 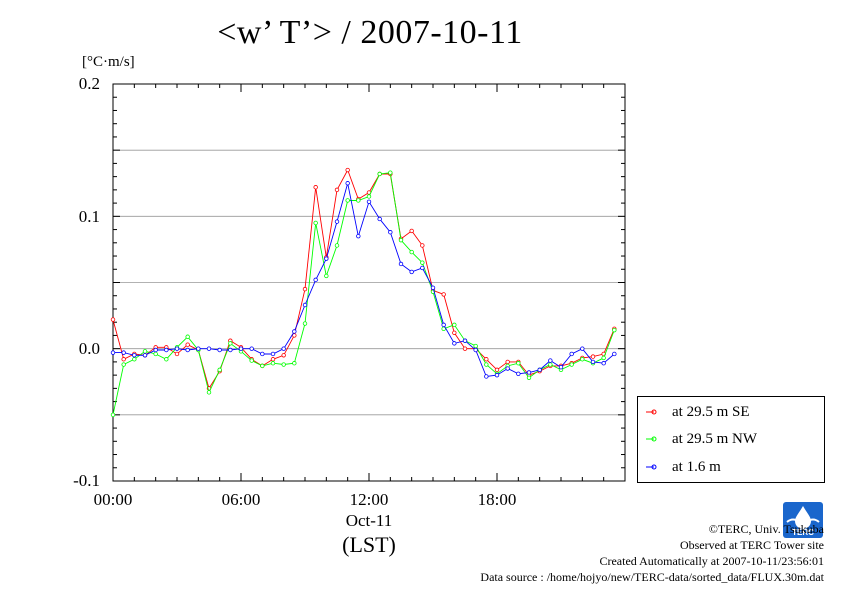 What do you see at coordinates (369, 520) in the screenshot?
I see `x-axis-date-label: Oct-11` at bounding box center [369, 520].